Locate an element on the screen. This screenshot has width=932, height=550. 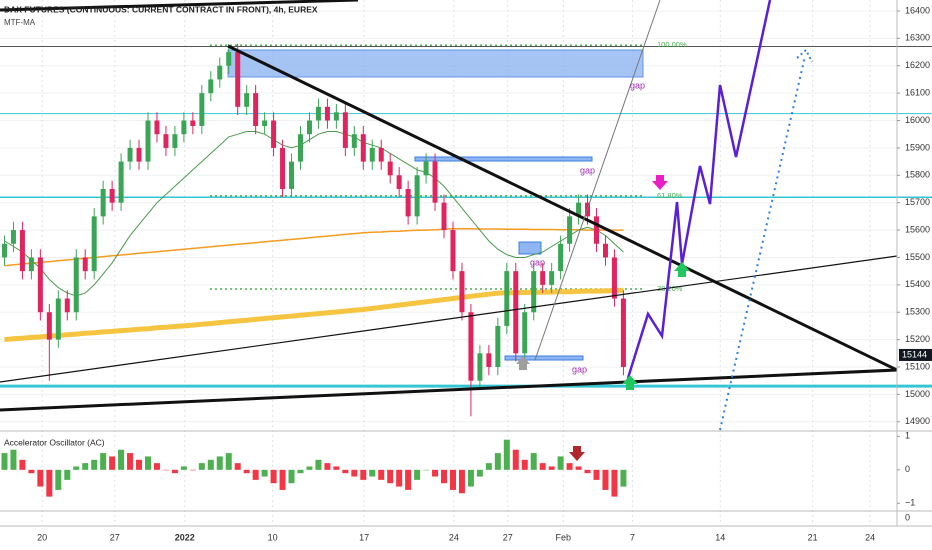
gap-label: gap is located at coordinates (587, 170).